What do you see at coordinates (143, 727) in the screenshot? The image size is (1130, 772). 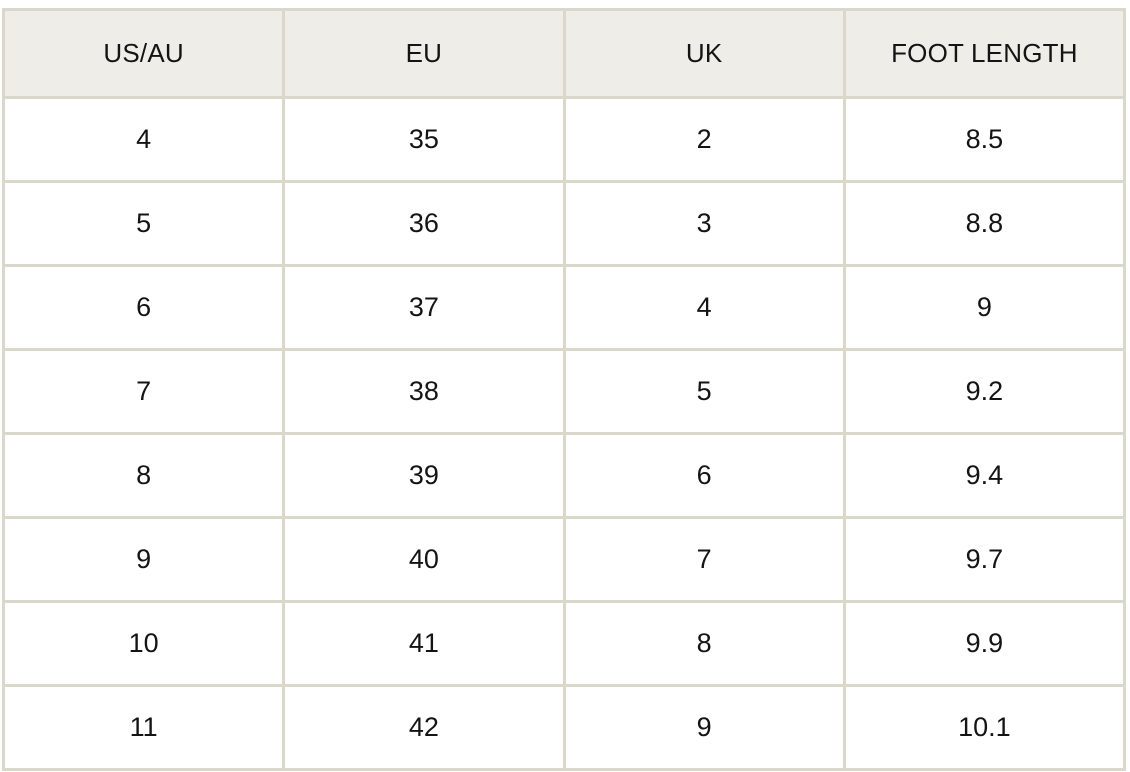 I see `table-cell: 11` at bounding box center [143, 727].